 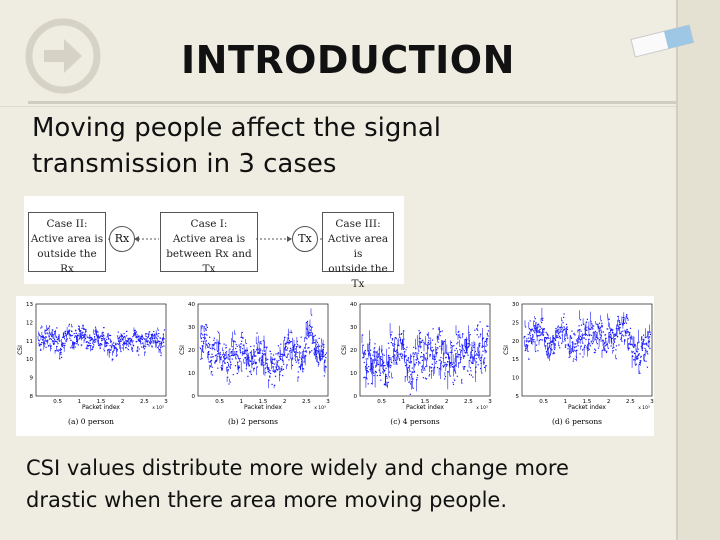 What do you see at coordinates (29, 360) in the screenshot?
I see `y-tick-label: 10` at bounding box center [29, 360].